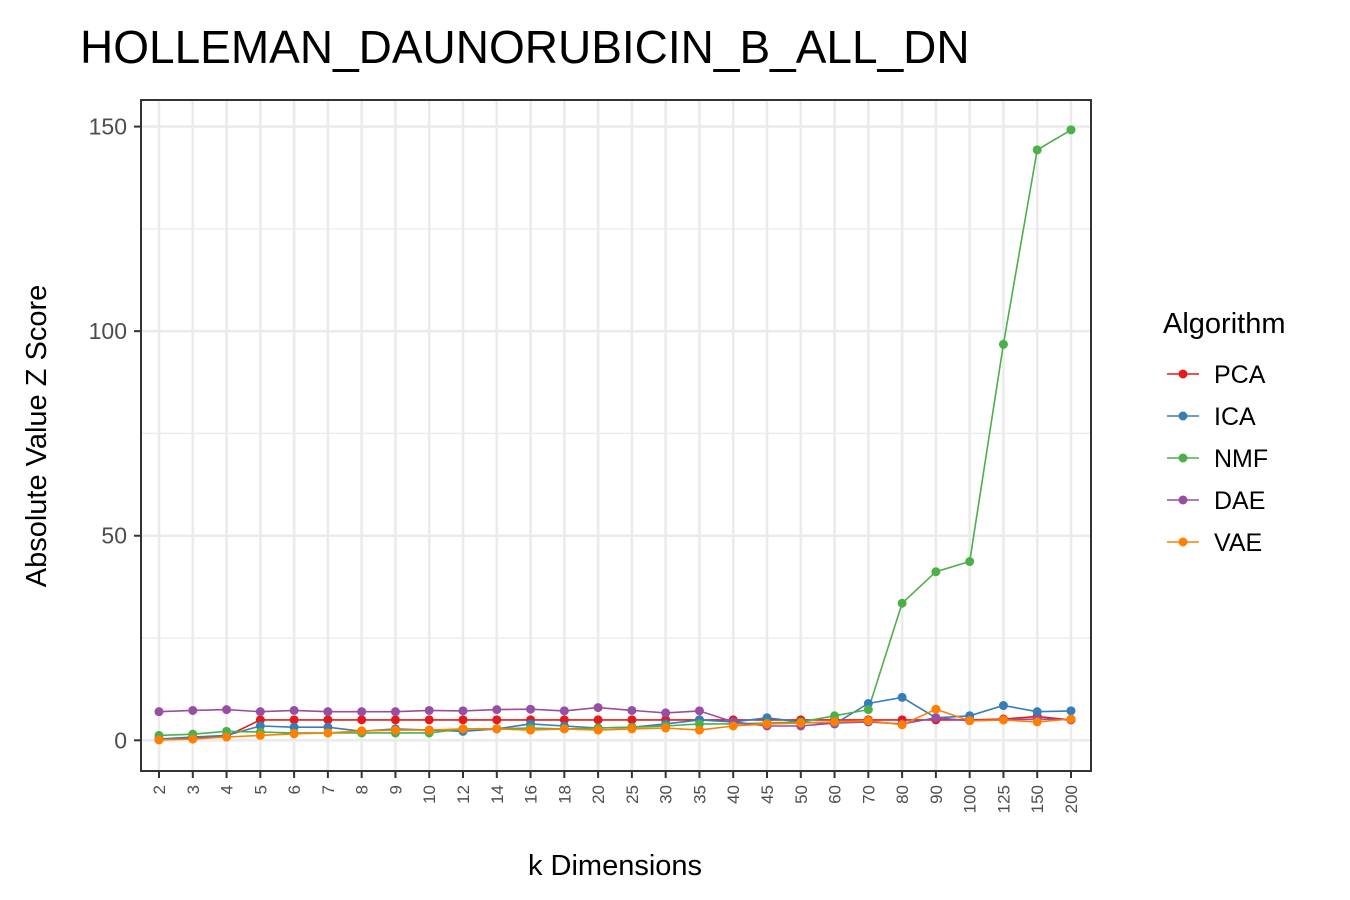 The height and width of the screenshot is (900, 1350). I want to click on x-tick-label: 5, so click(260, 789).